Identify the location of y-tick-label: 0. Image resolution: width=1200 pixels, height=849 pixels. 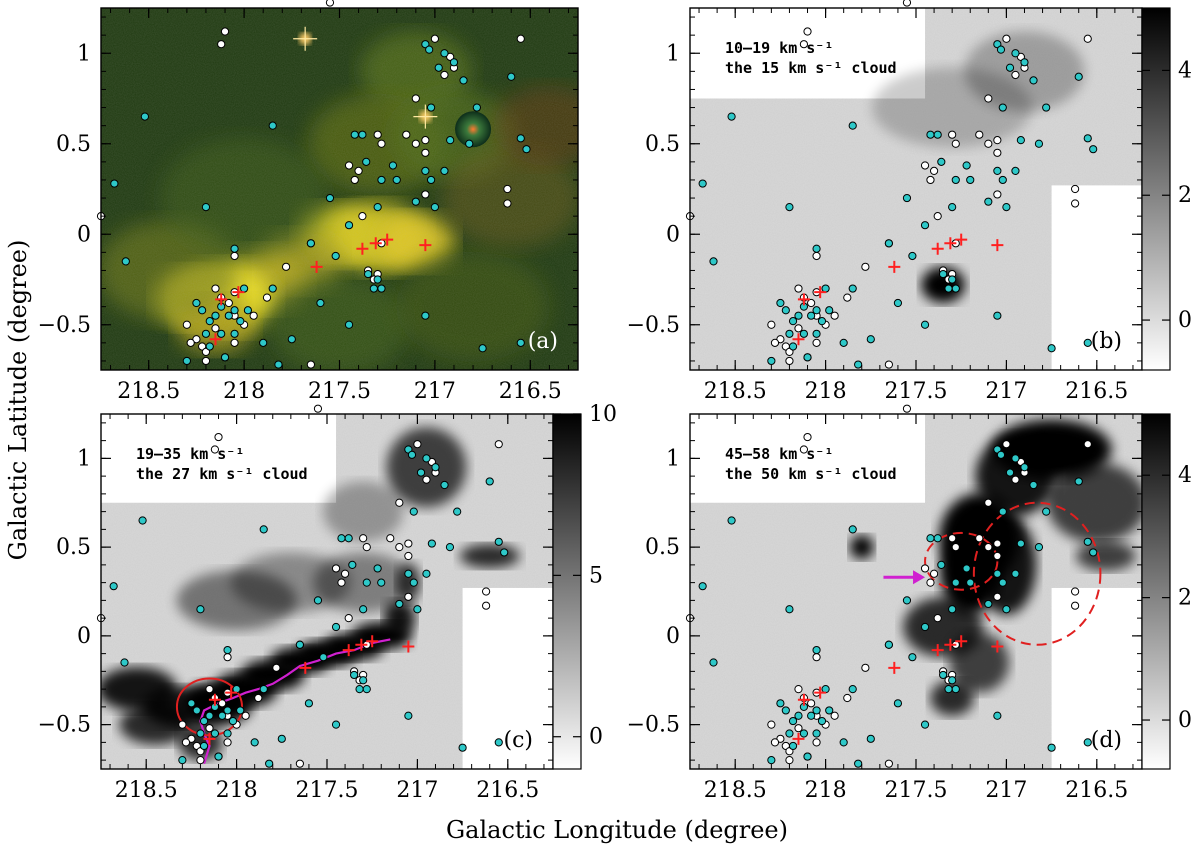
(673, 636).